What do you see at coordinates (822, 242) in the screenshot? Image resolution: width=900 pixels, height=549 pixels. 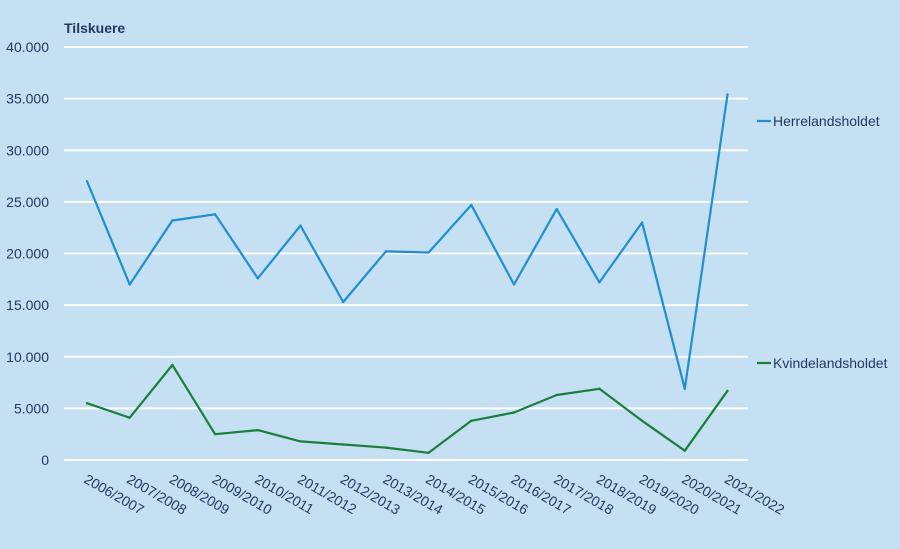 I see `legend: Herrelandsholdet Kvindelandsholdet` at bounding box center [822, 242].